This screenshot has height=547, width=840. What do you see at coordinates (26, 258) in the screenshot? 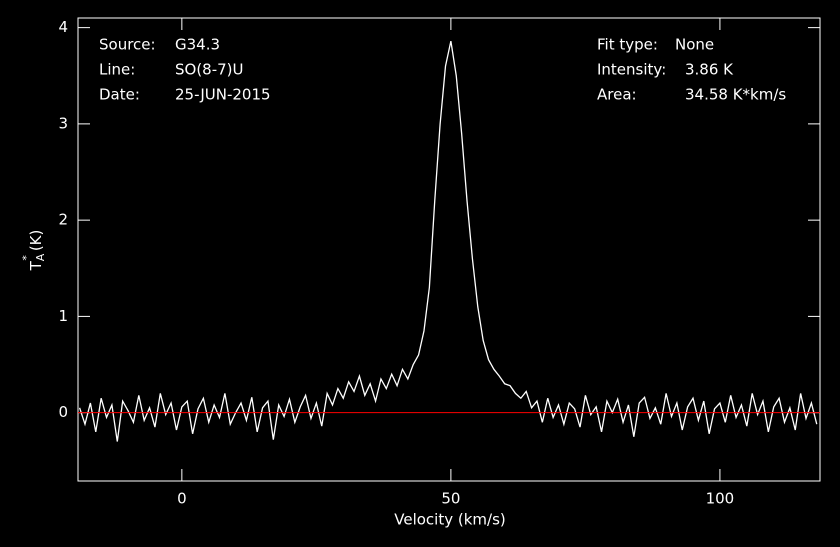
I see `y-label-sup: *` at bounding box center [26, 258].